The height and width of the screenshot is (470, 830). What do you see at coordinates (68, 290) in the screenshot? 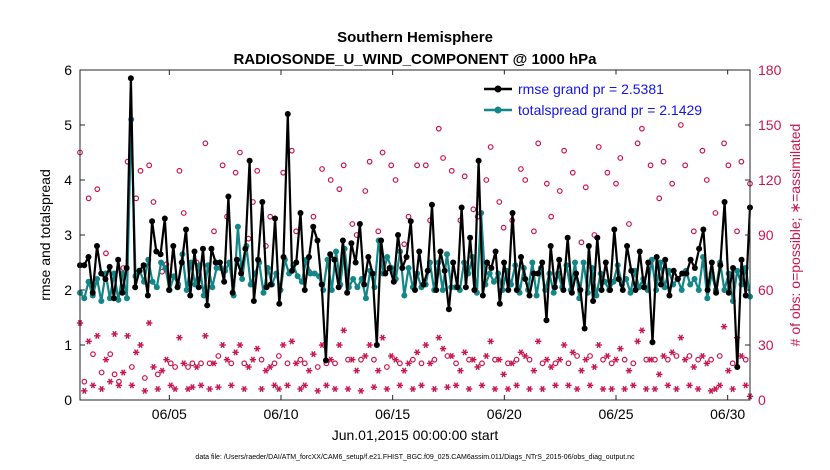
I see `y-tick-label: 2` at bounding box center [68, 290].